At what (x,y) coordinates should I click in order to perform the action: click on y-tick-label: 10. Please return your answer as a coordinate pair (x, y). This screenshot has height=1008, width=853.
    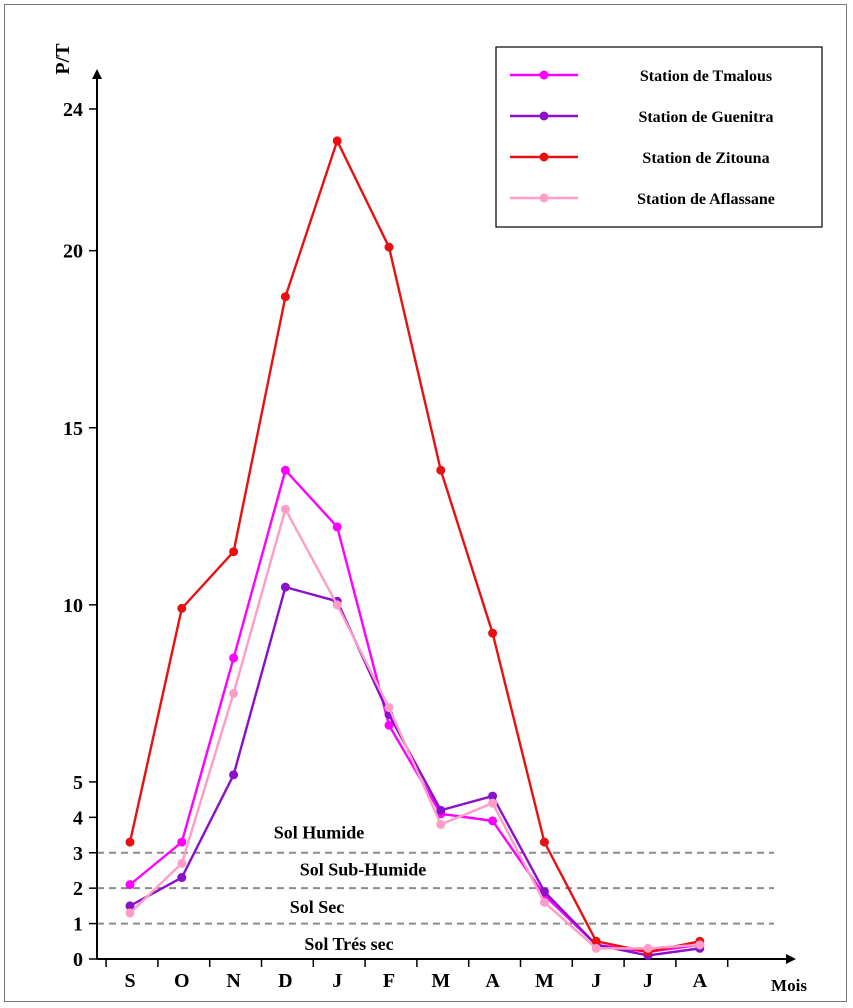
    Looking at the image, I should click on (73, 606).